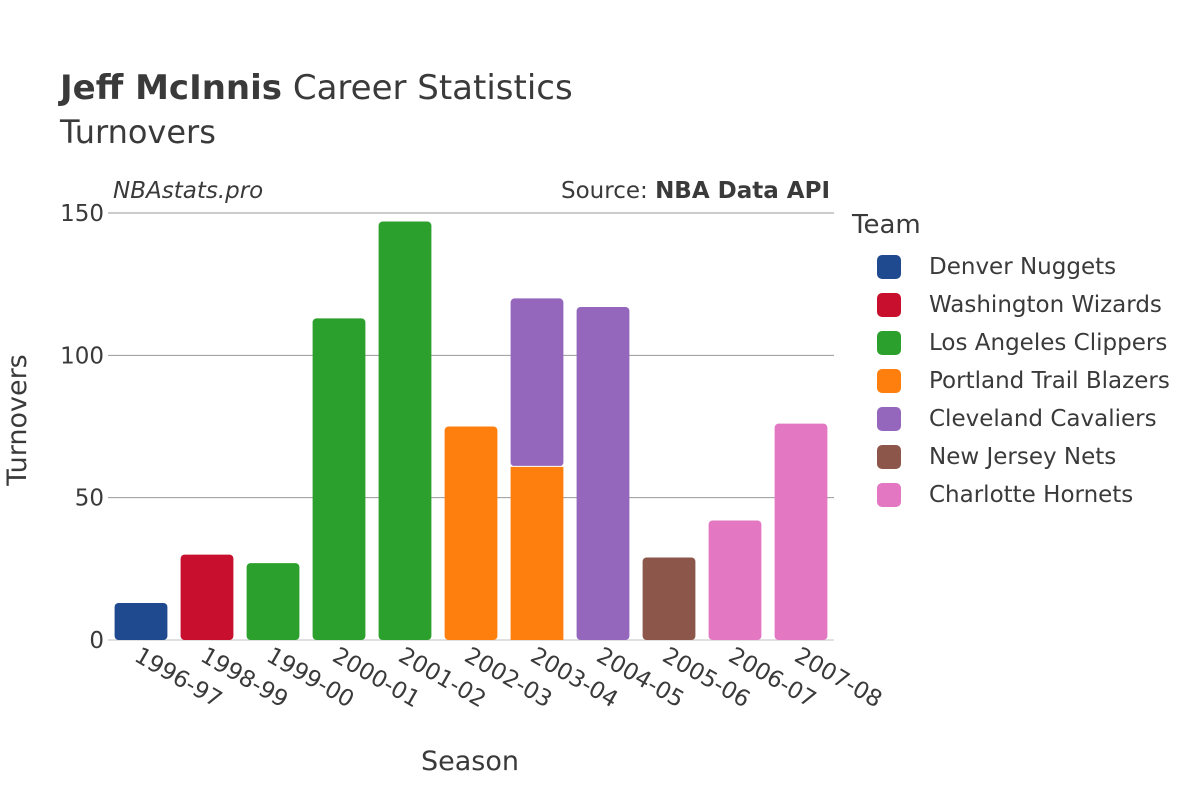 Image resolution: width=1200 pixels, height=800 pixels. What do you see at coordinates (608, 191) in the screenshot?
I see `source-prefix: Source:` at bounding box center [608, 191].